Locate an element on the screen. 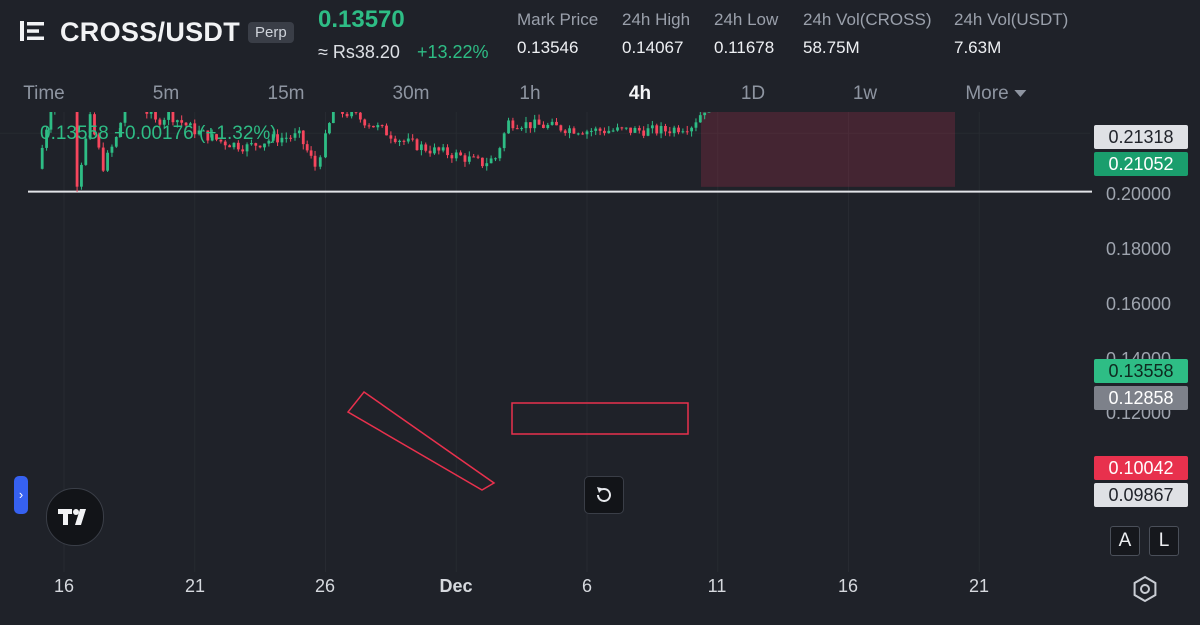 This screenshot has height=625, width=1200. menu-icon is located at coordinates (33, 31).